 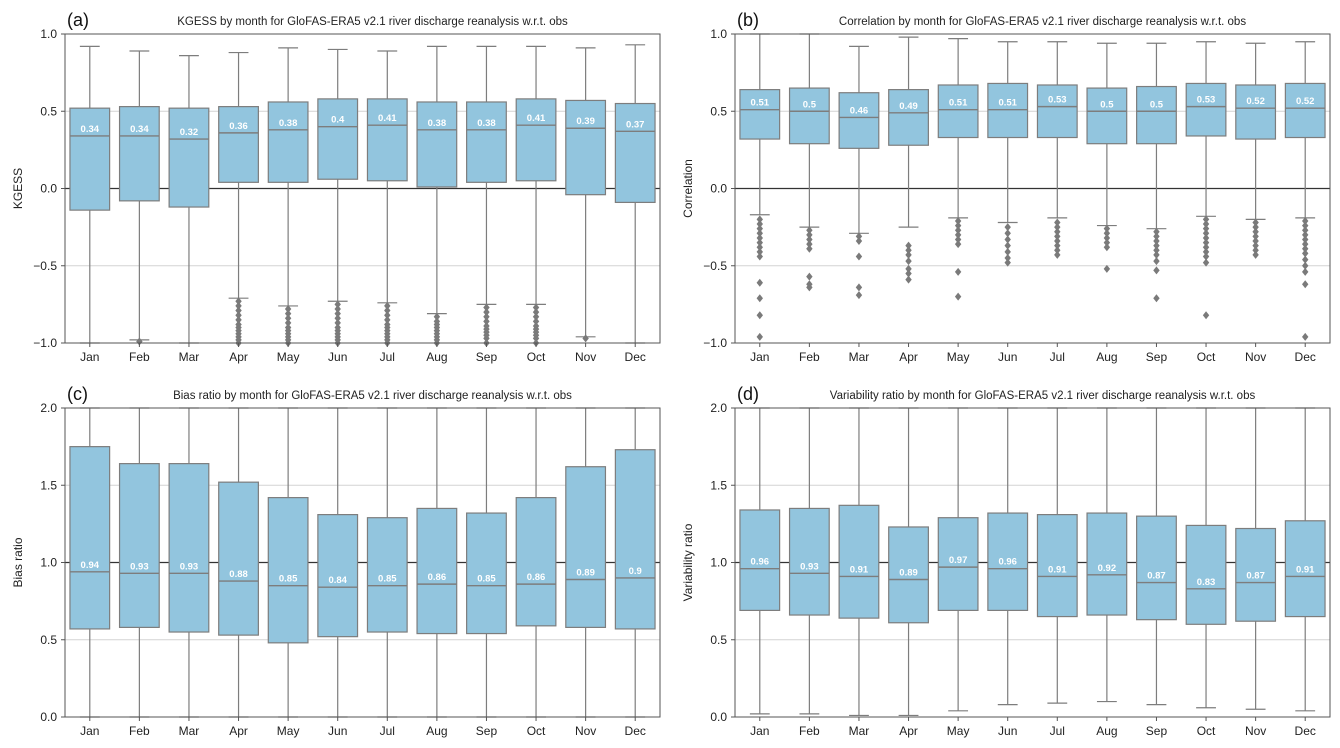 What do you see at coordinates (759, 357) in the screenshot?
I see `x-tick-label: Jan` at bounding box center [759, 357].